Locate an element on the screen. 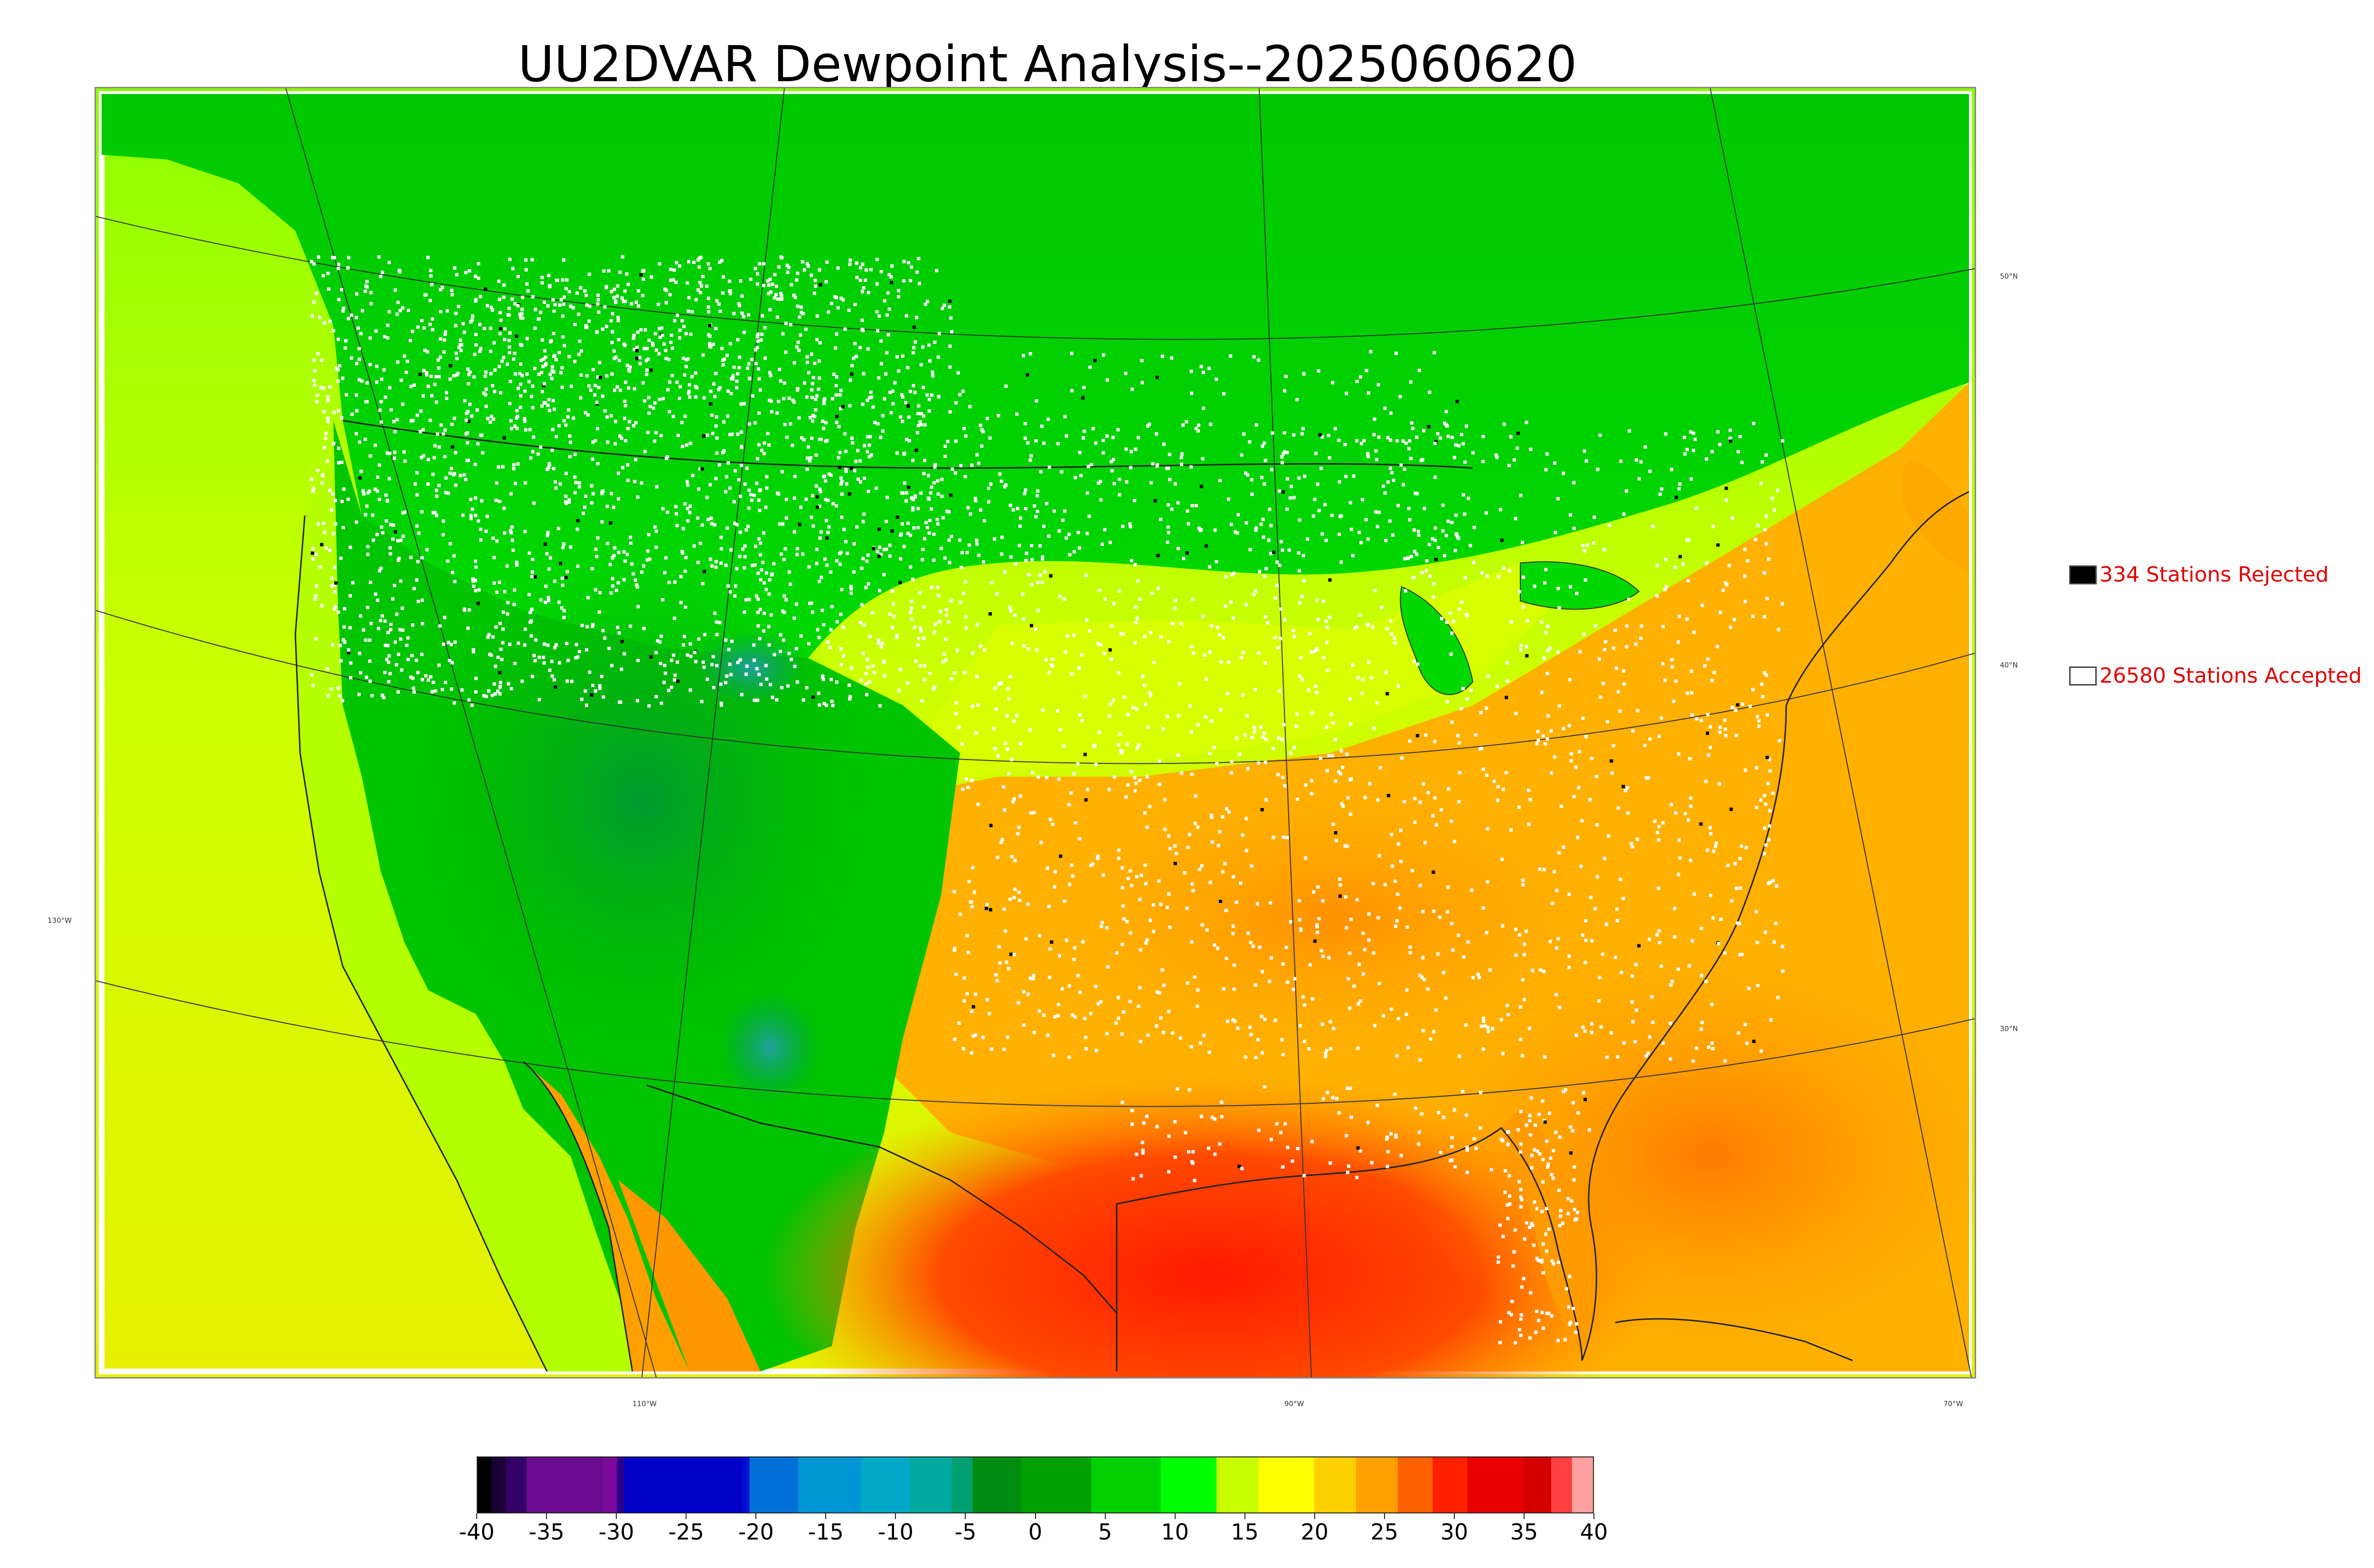 The image size is (2374, 1568). lat-label-30n: 30°N is located at coordinates (2009, 1028).